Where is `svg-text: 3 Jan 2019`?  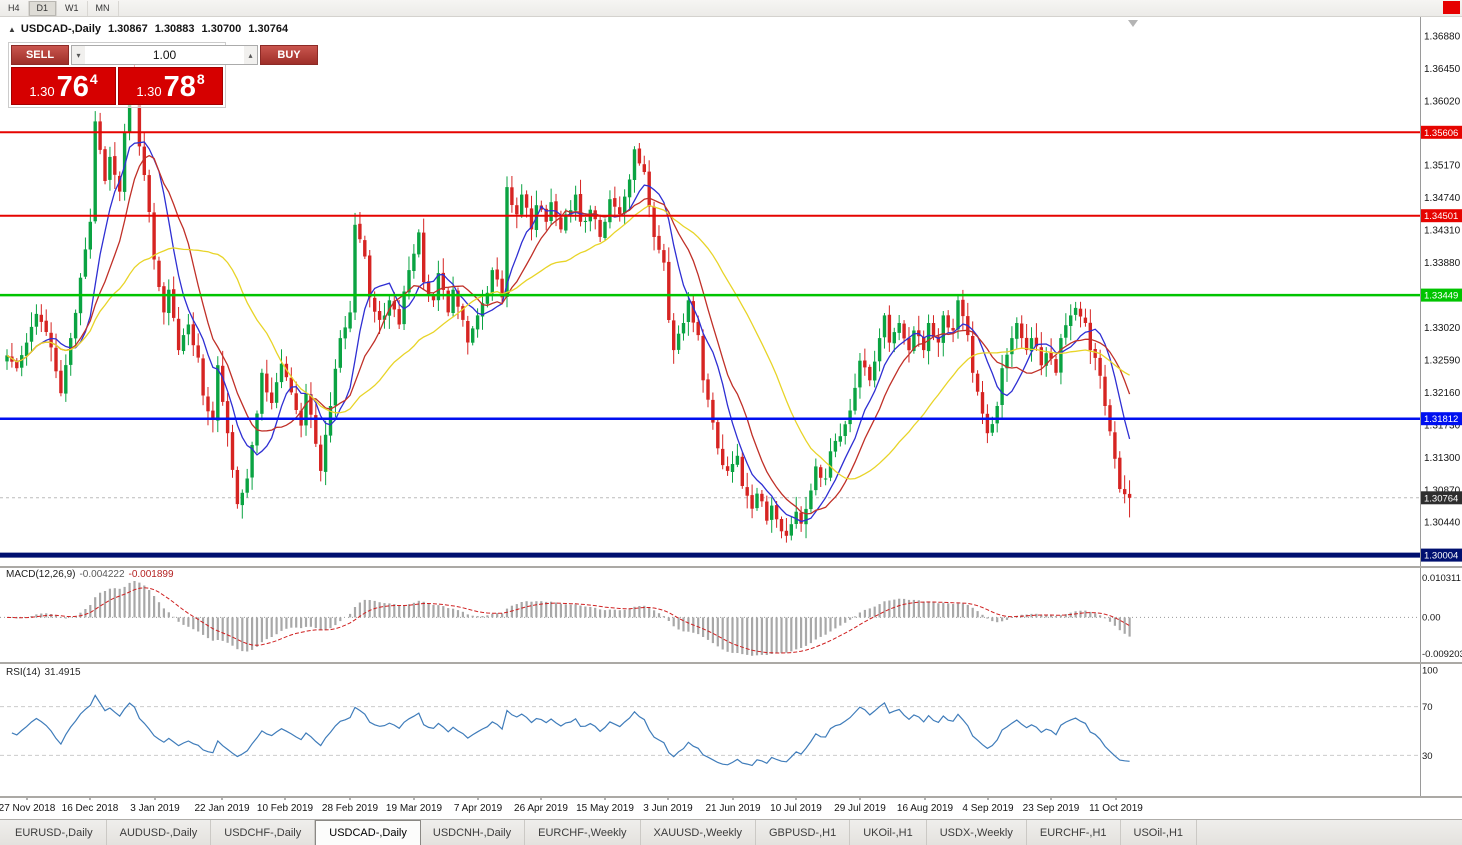
svg-text: 3 Jan 2019 is located at coordinates (155, 808).